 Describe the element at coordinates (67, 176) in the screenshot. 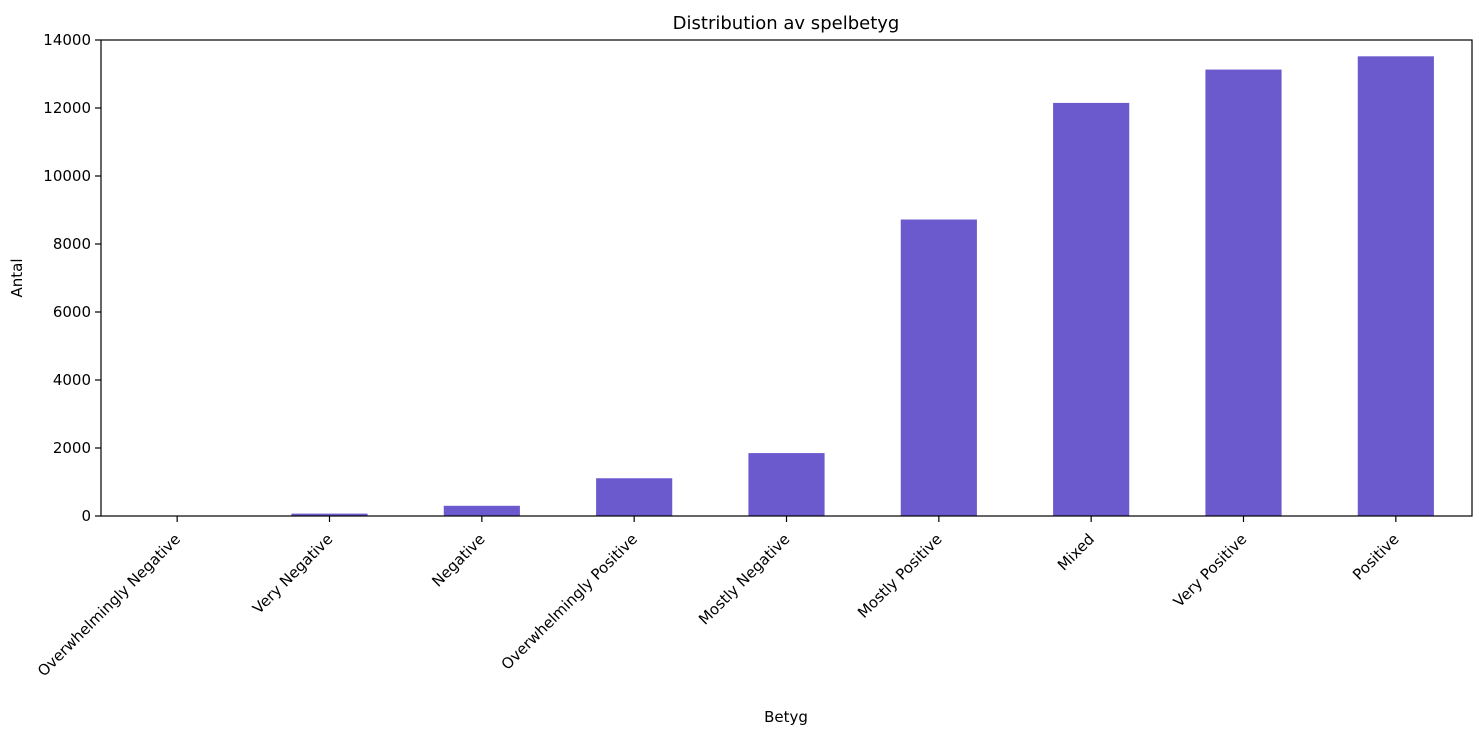

I see `y-tick-label: 10000` at that location.